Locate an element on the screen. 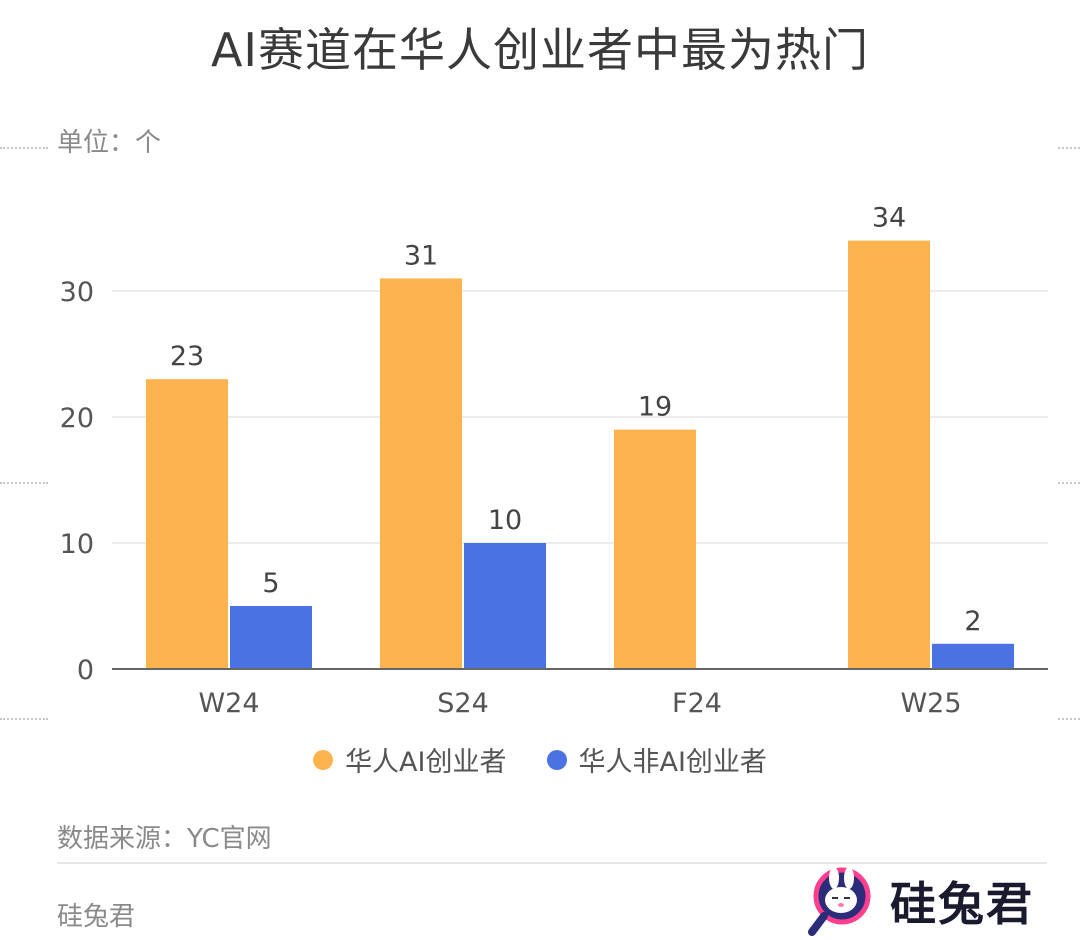 This screenshot has width=1080, height=940. data-label: 34 is located at coordinates (889, 218).